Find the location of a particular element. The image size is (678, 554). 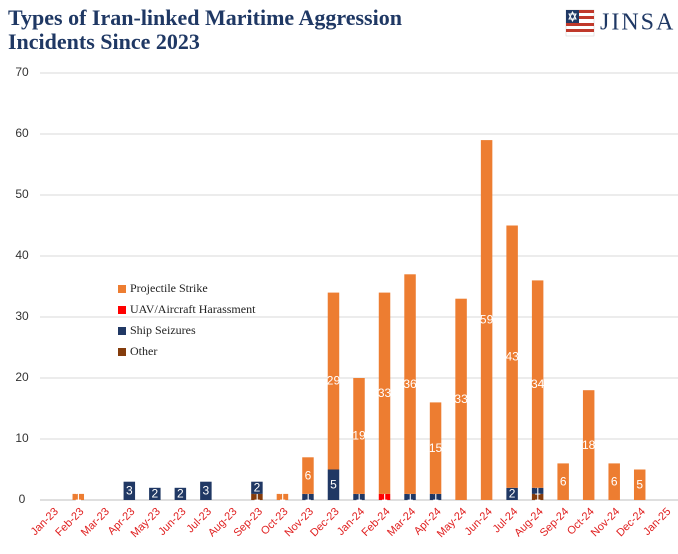

x-tick-label: Mar-24 is located at coordinates (401, 522).